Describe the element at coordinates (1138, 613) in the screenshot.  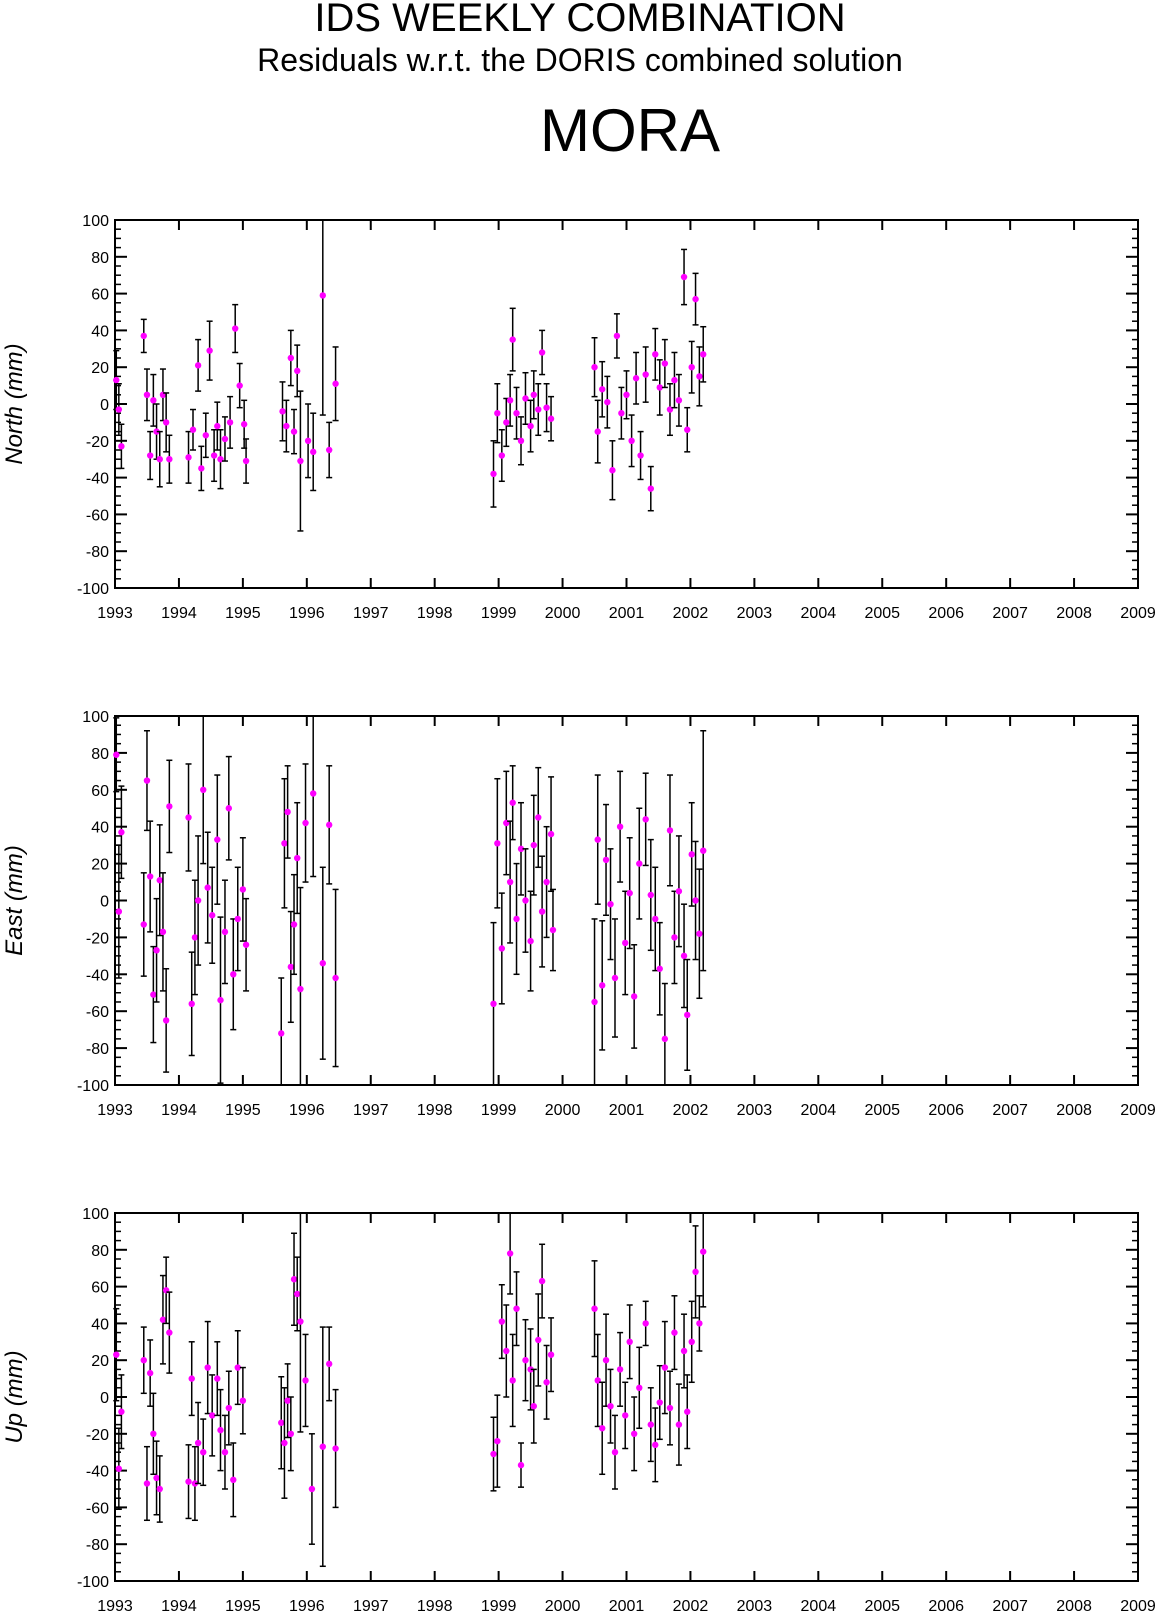
I see `x-tick-label: 2009` at that location.